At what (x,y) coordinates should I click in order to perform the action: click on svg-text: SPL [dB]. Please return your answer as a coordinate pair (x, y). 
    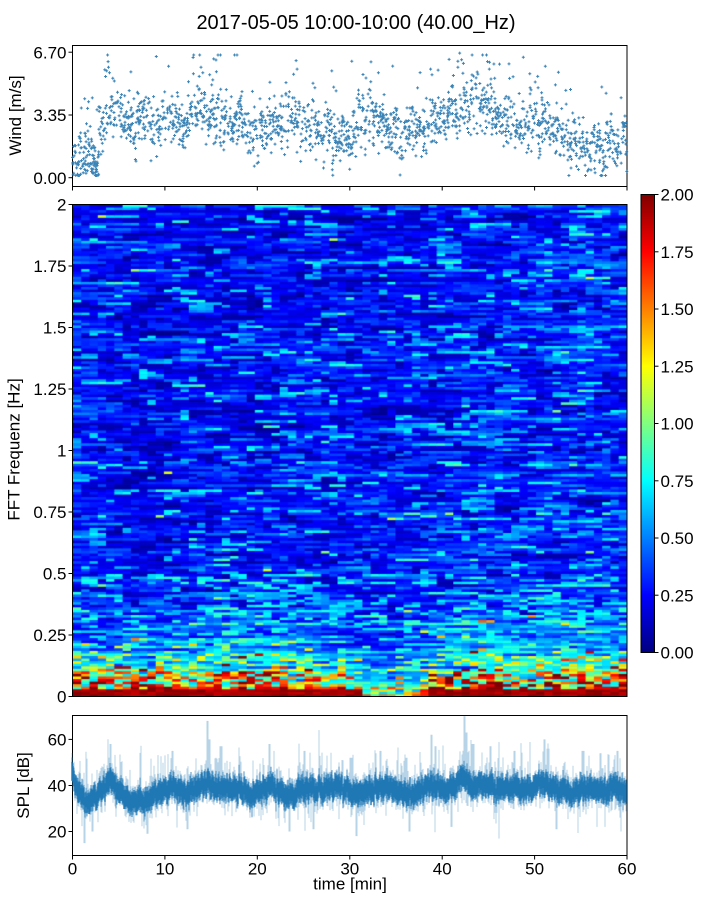
    Looking at the image, I should click on (23, 785).